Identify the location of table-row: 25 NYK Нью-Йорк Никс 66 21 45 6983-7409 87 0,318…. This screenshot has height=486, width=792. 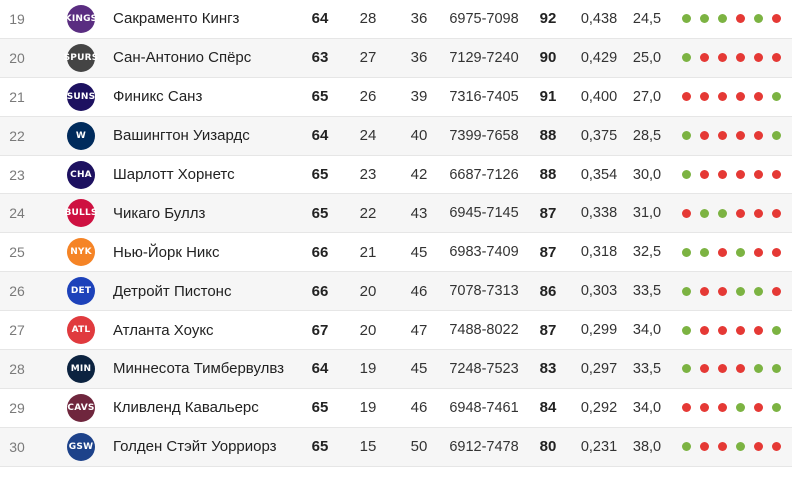
(396, 253).